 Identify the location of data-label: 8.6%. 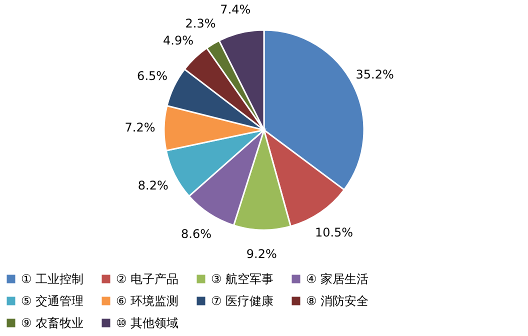
(196, 233).